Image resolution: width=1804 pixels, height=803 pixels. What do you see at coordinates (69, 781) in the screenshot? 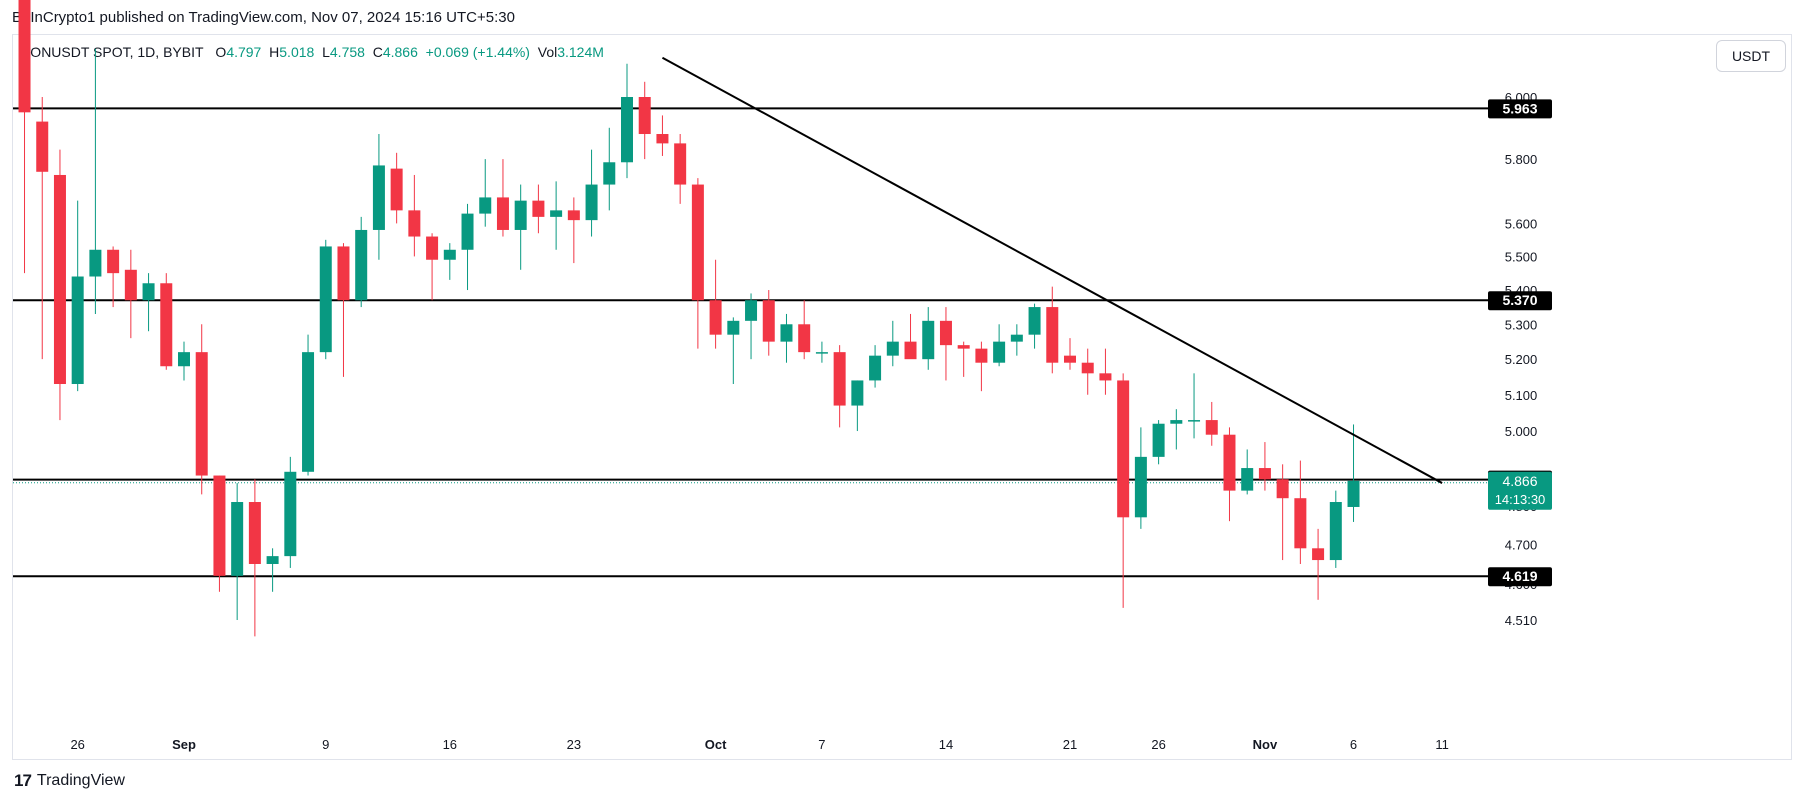
I see `tradingview-logo: 17 TradingView` at bounding box center [69, 781].